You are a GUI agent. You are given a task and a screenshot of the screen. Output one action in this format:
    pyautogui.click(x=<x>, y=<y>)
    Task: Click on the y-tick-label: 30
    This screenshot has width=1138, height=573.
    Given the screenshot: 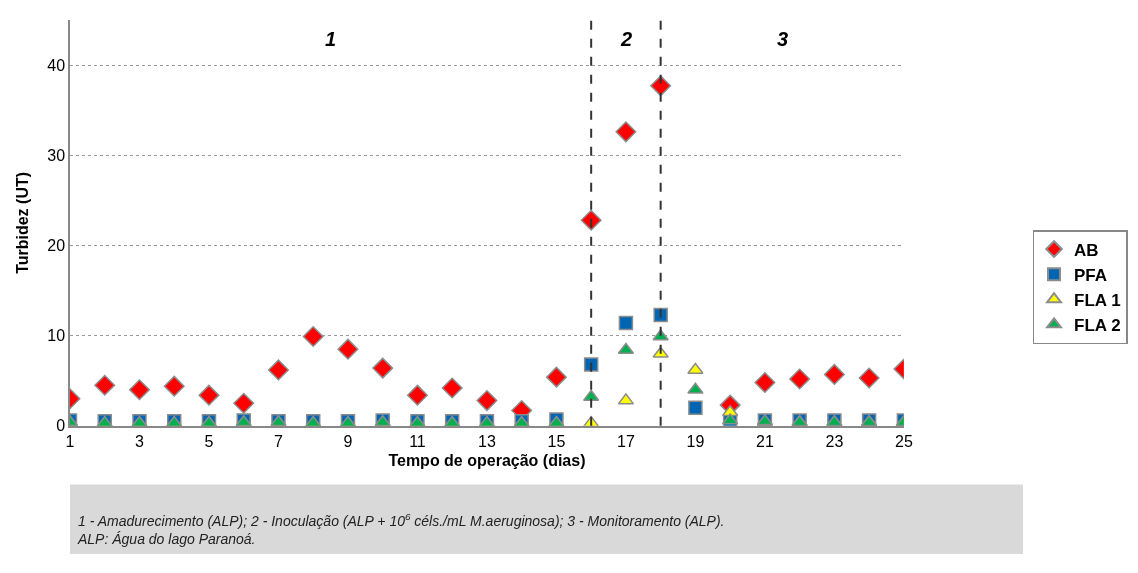 What is the action you would take?
    pyautogui.click(x=56, y=155)
    